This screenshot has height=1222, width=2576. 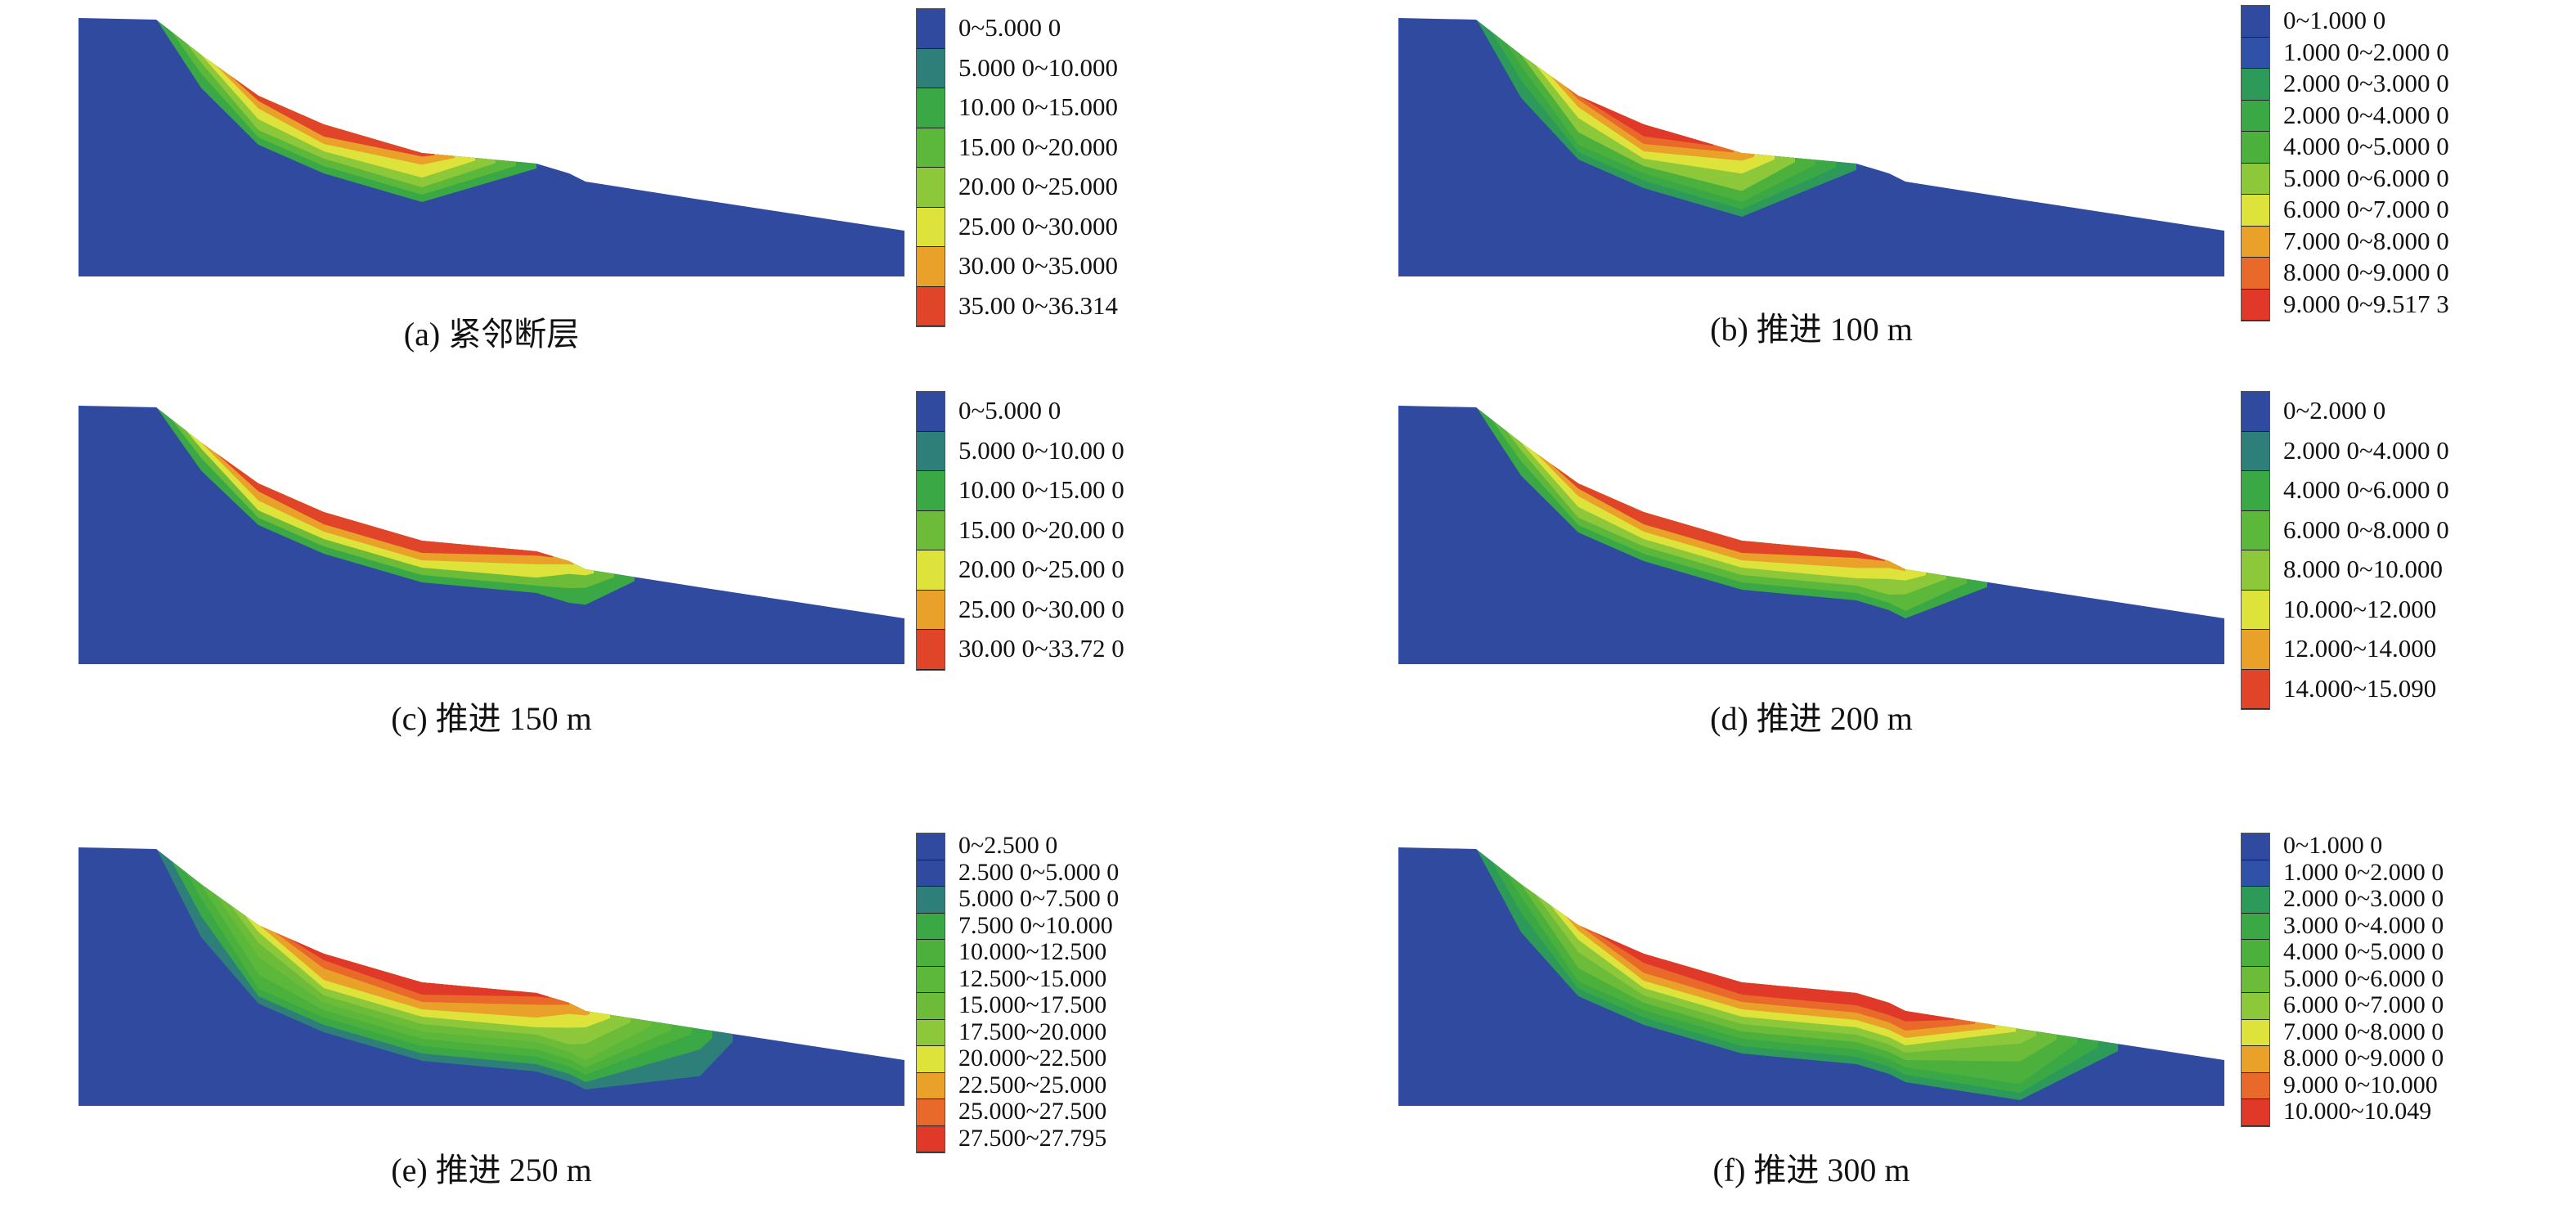 I want to click on legend-label: 5.000 0~7.500 0, so click(x=1039, y=898).